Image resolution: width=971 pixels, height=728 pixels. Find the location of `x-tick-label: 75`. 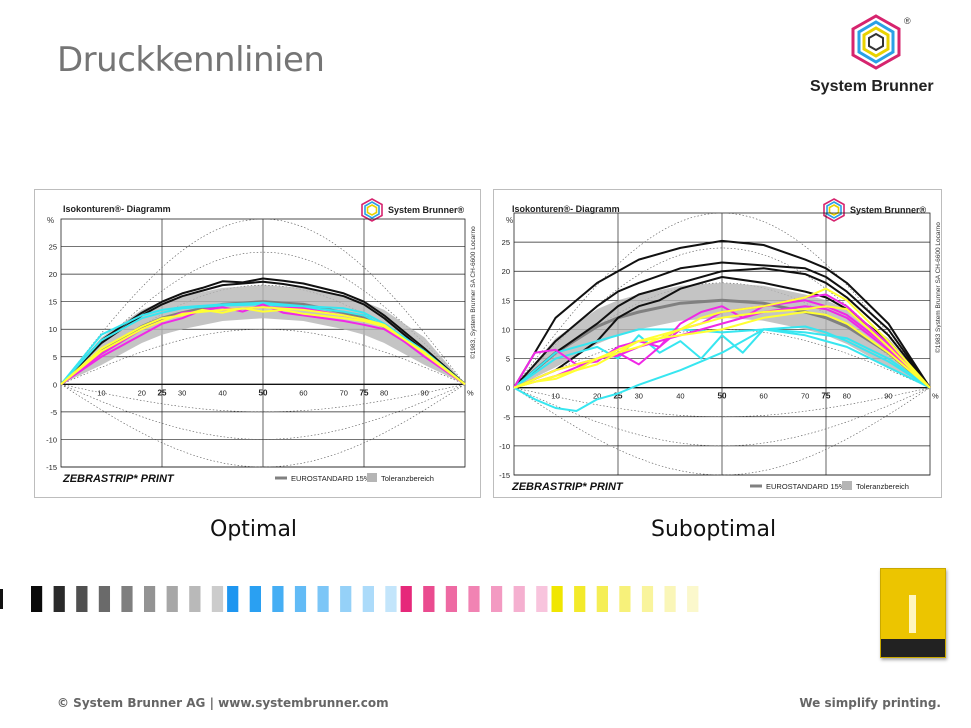

x-tick-label: 75 is located at coordinates (364, 392).